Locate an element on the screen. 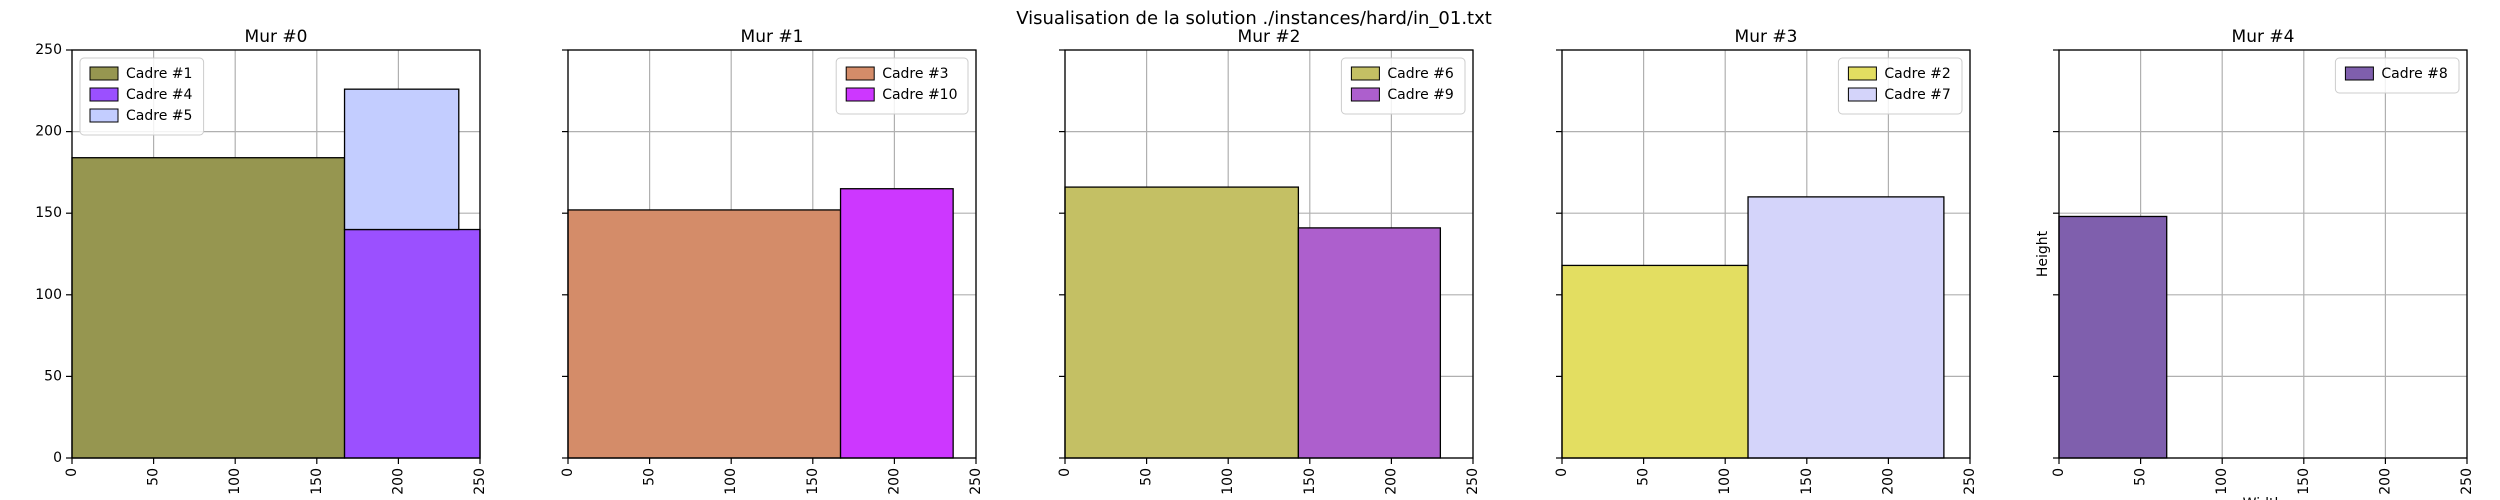 The width and height of the screenshot is (2500, 500). y-tick-label: 250 is located at coordinates (48, 50).